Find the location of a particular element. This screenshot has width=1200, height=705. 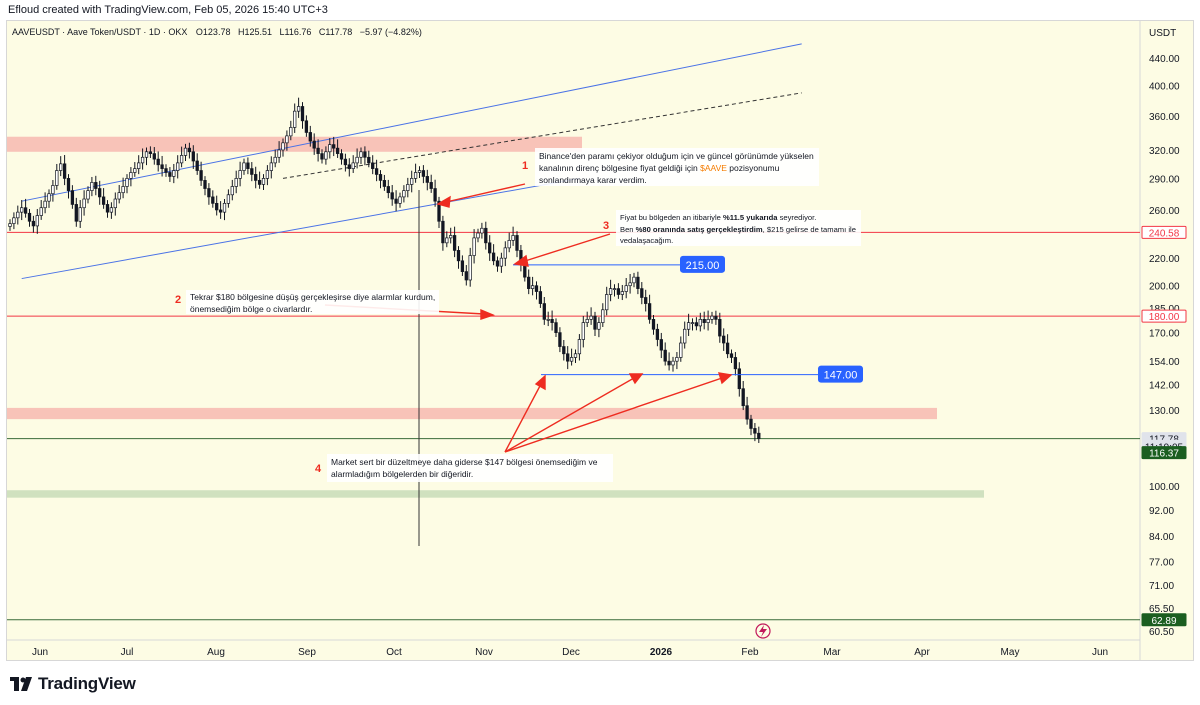

price-tick: 154.00 is located at coordinates (1164, 362).